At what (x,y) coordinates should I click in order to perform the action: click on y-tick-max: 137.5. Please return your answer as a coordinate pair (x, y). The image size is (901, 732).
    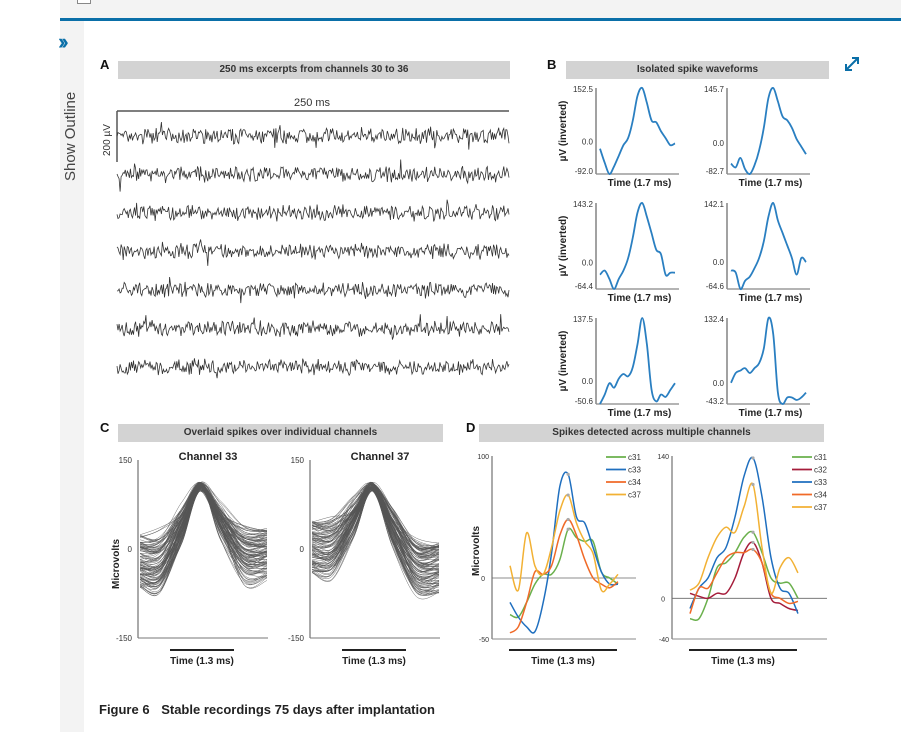
    Looking at the image, I should click on (583, 319).